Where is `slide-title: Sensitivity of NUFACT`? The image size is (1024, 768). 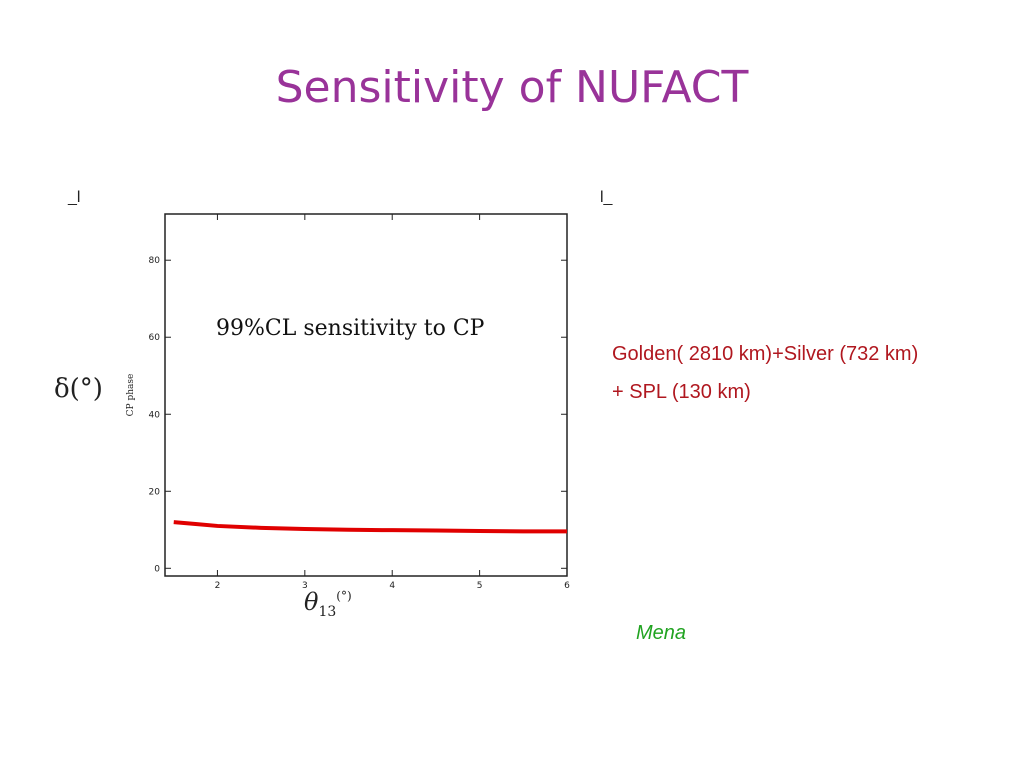
slide-title: Sensitivity of NUFACT is located at coordinates (512, 87).